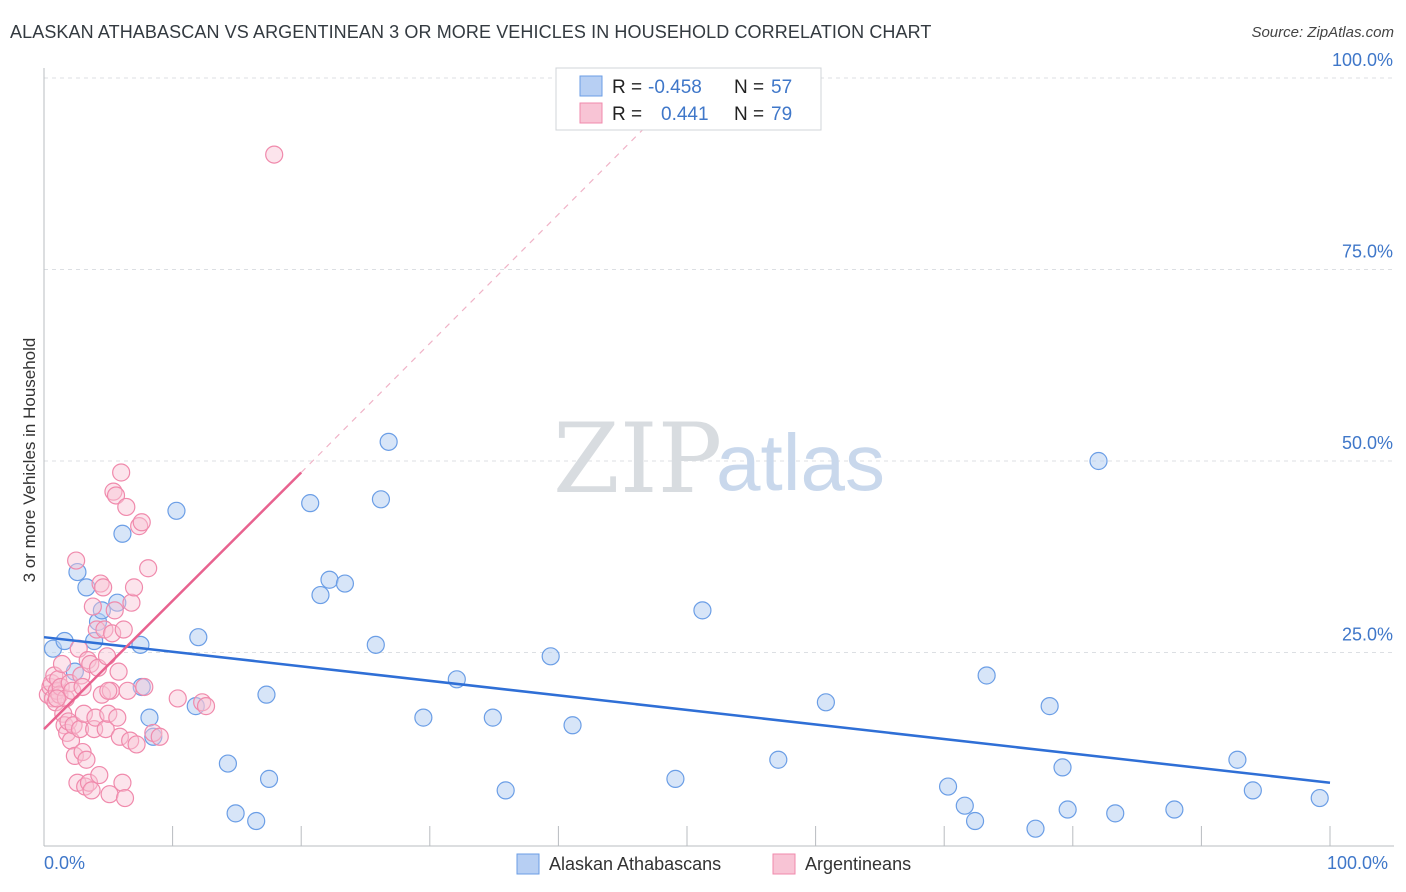 This screenshot has width=1406, height=892. I want to click on argentinean-trend-line, so click(173, 600).